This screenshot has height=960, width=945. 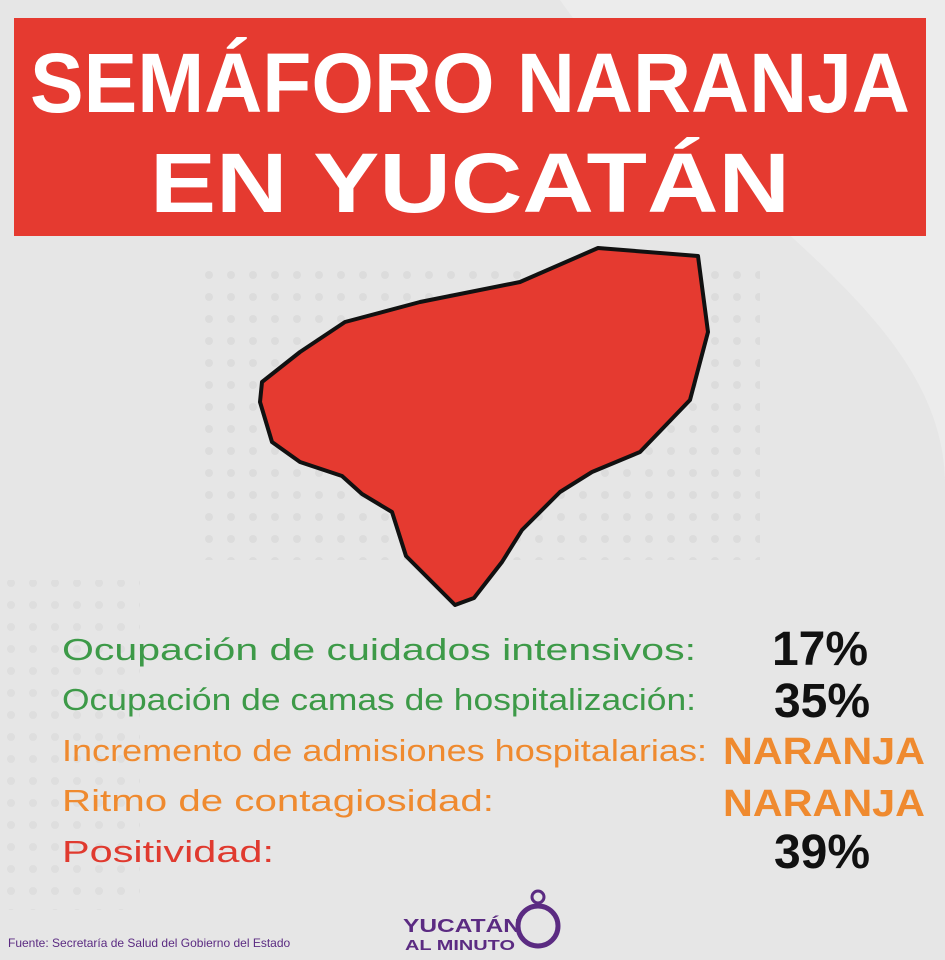 I want to click on indicator-label: Ritmo de contagiosidad:, so click(x=278, y=800).